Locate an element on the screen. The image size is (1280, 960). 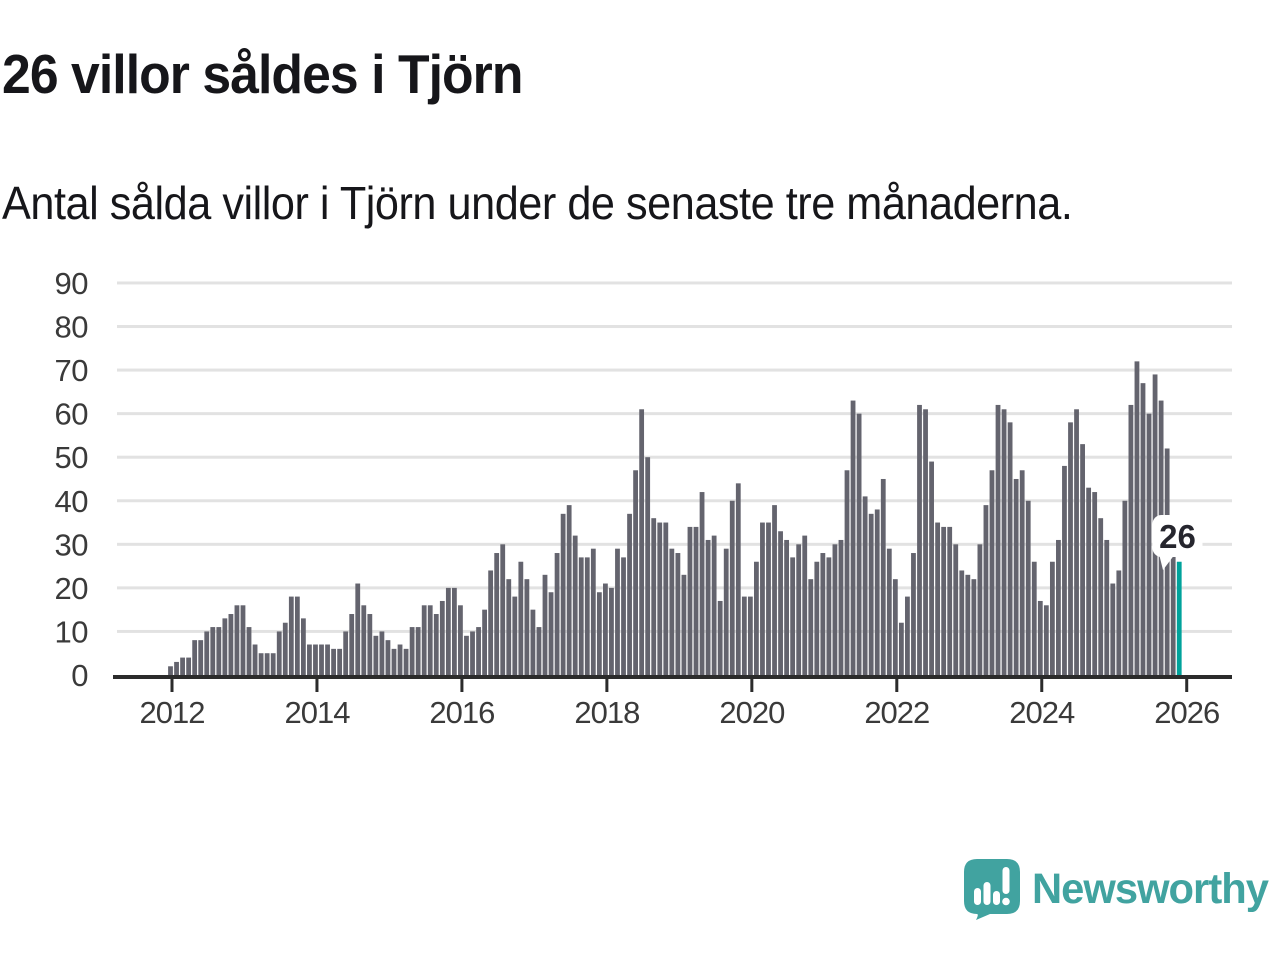
y-axis-label: 70 is located at coordinates (72, 370).